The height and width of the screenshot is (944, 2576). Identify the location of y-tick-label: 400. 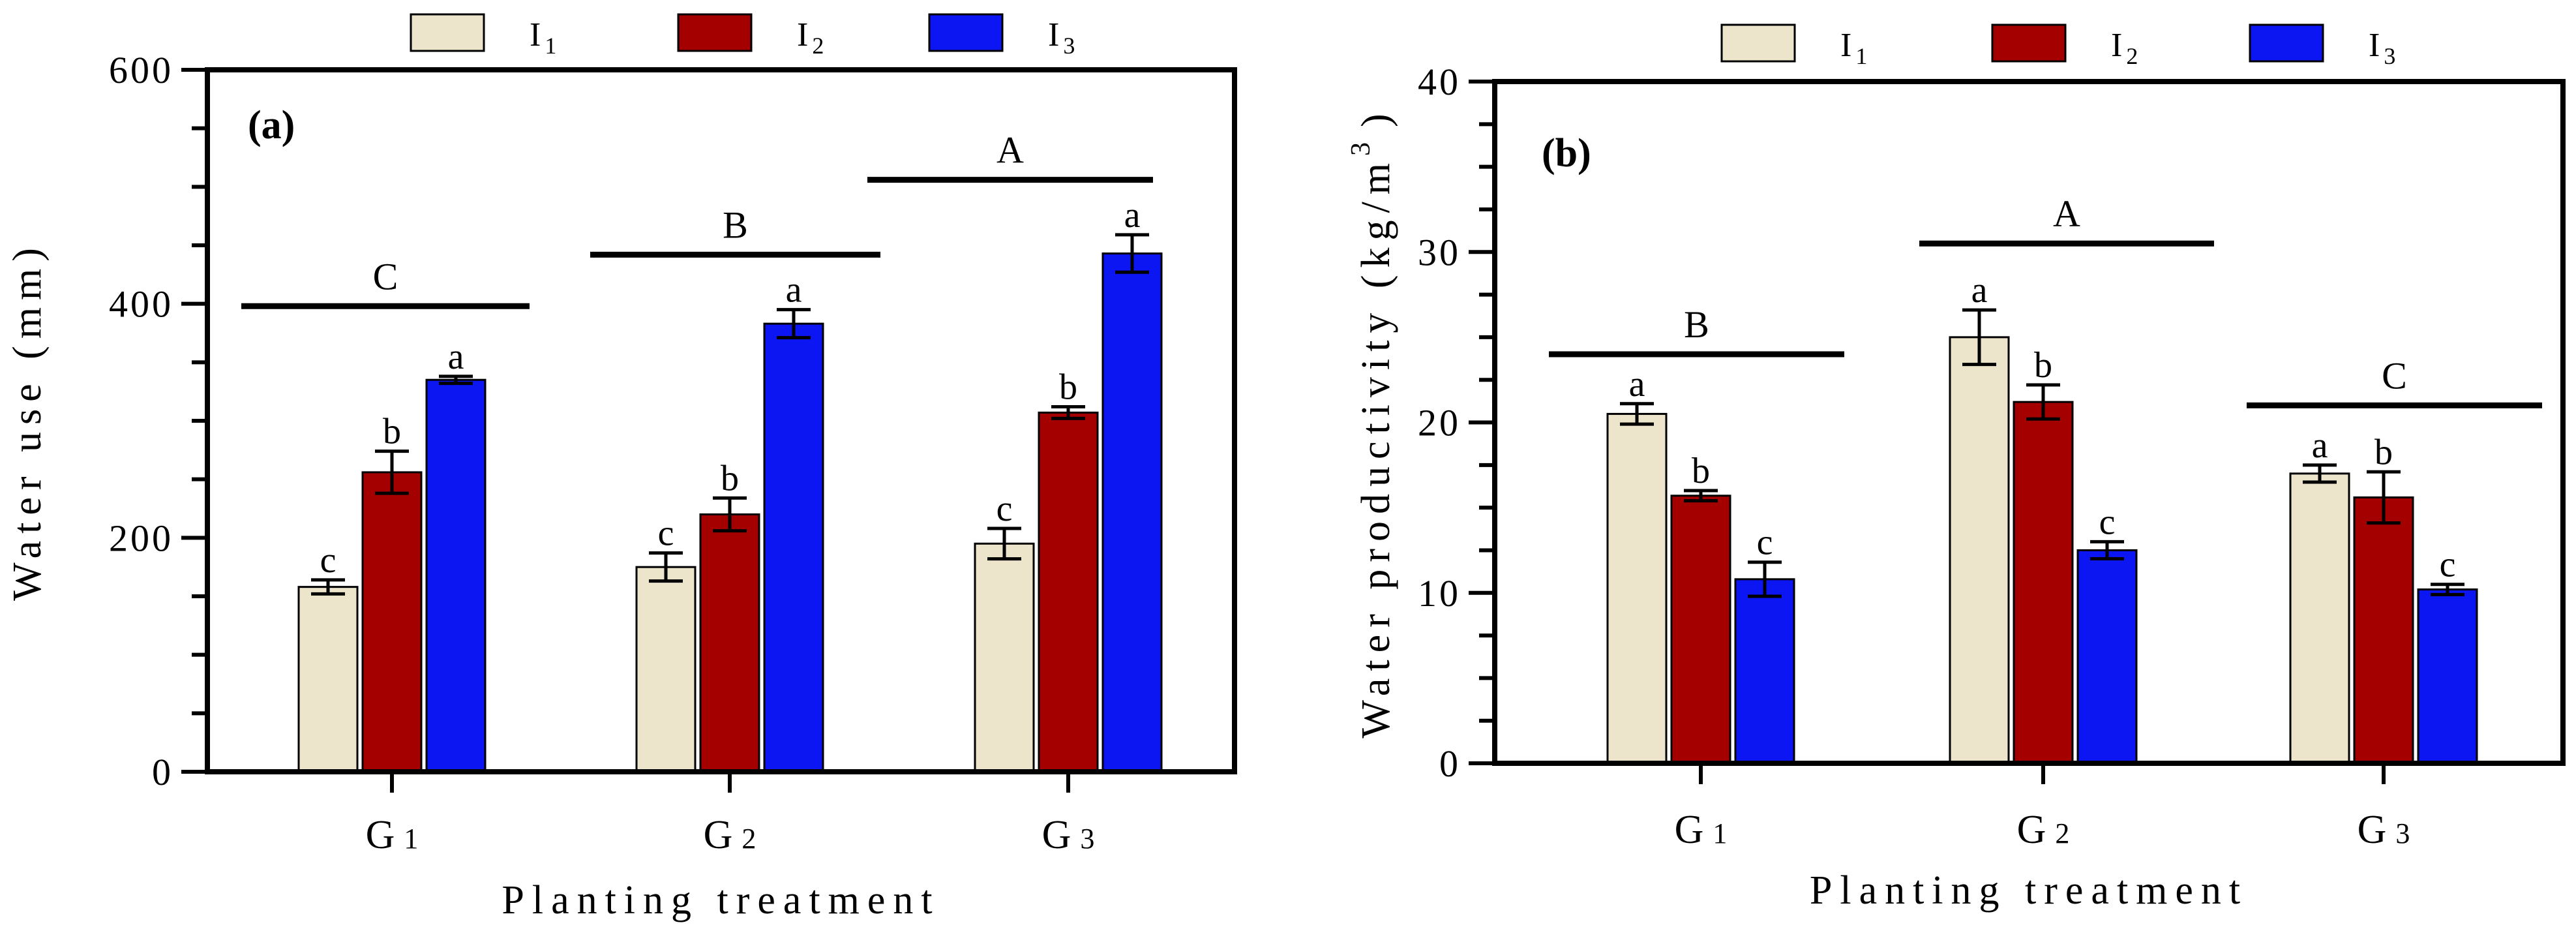
(141, 305).